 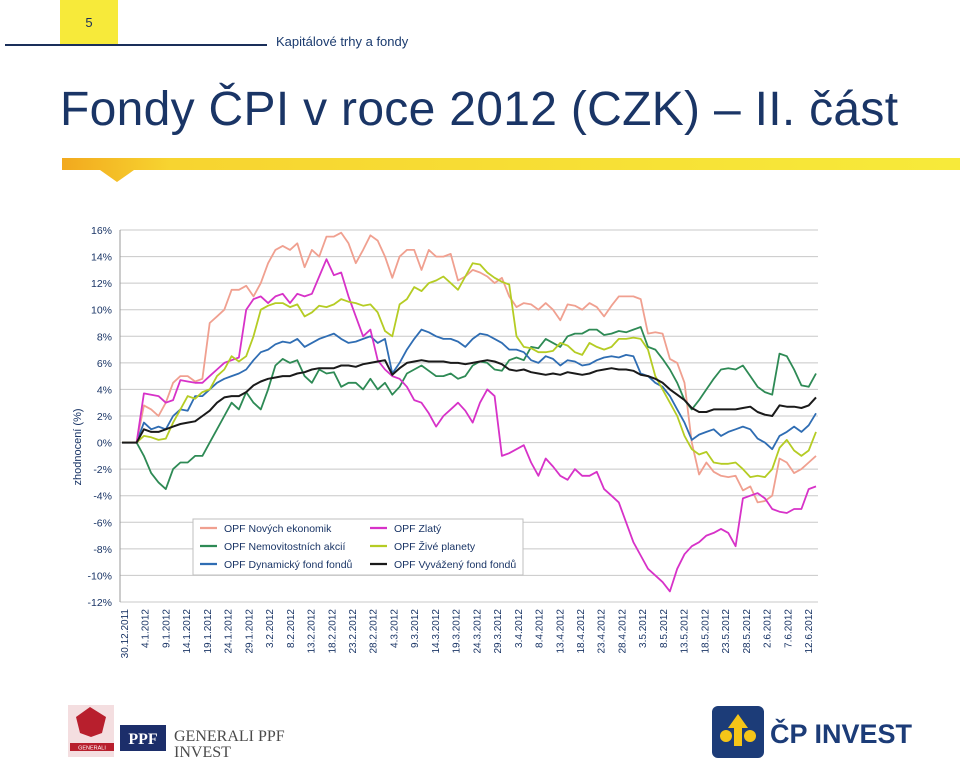 What do you see at coordinates (455, 565) in the screenshot?
I see `legend-label: OPF Vyvážený fond fondů` at bounding box center [455, 565].